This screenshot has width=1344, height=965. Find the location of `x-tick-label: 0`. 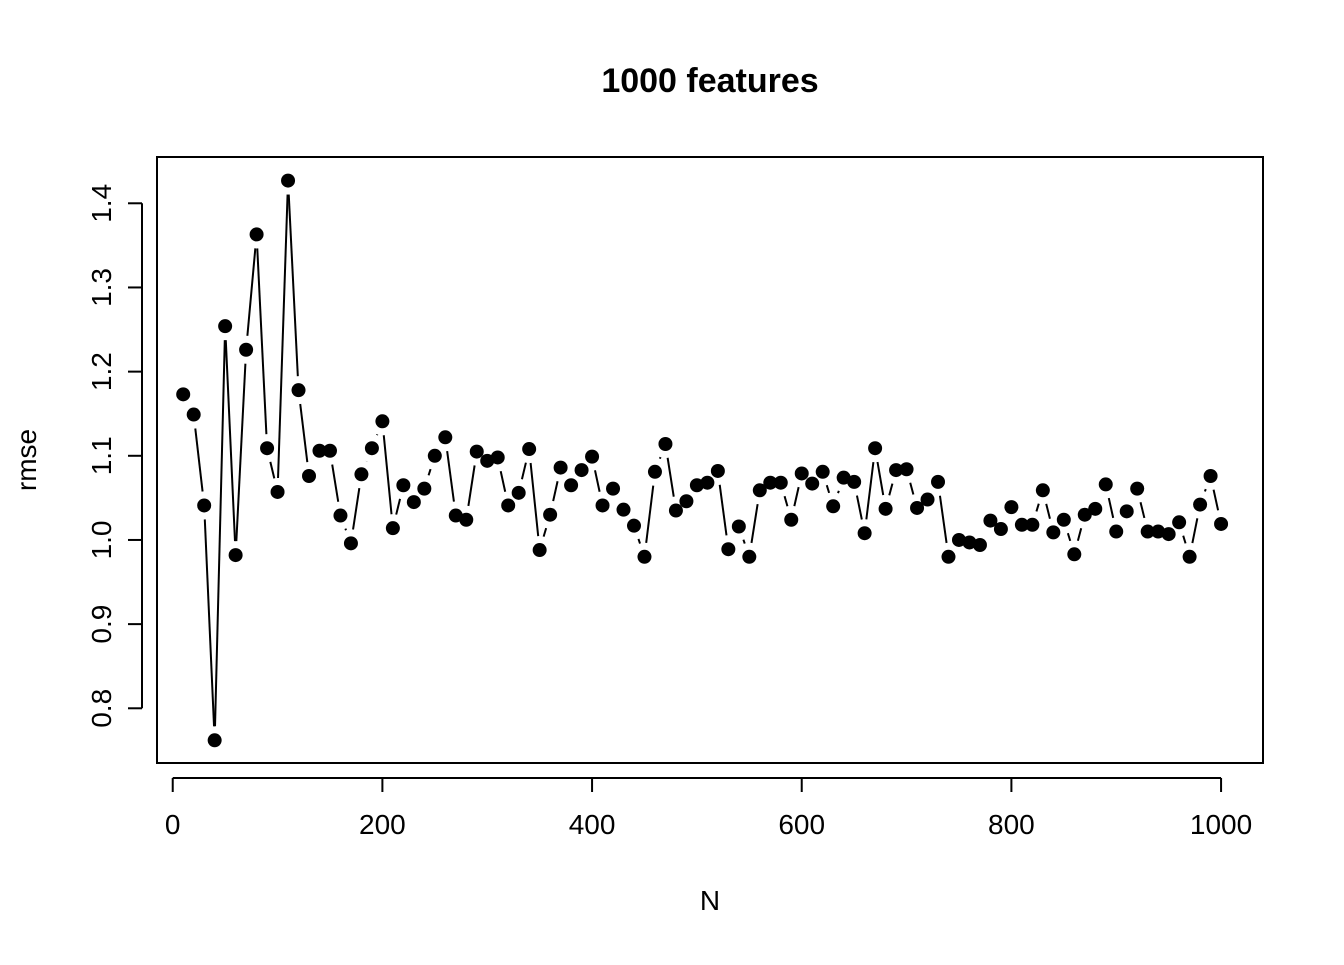

x-tick-label: 0 is located at coordinates (173, 824).